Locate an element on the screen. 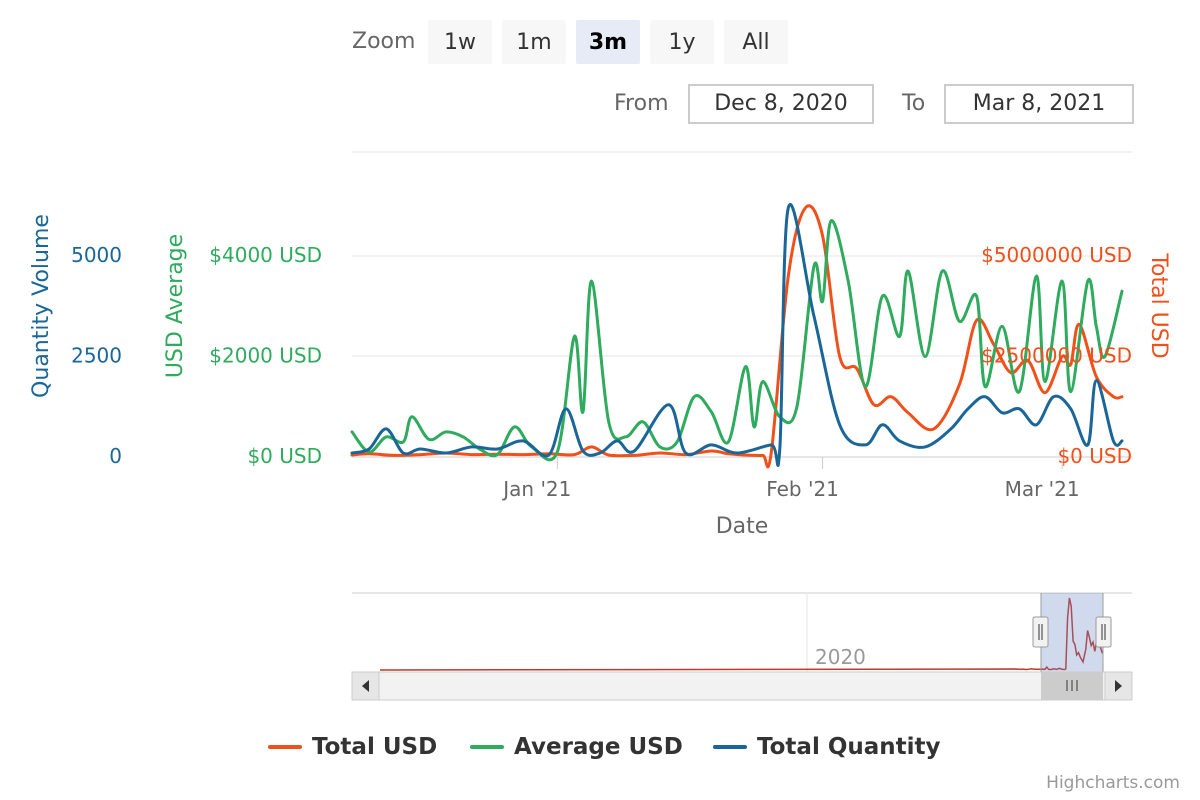 This screenshot has height=800, width=1200. zoom-label: Zoom is located at coordinates (384, 41).